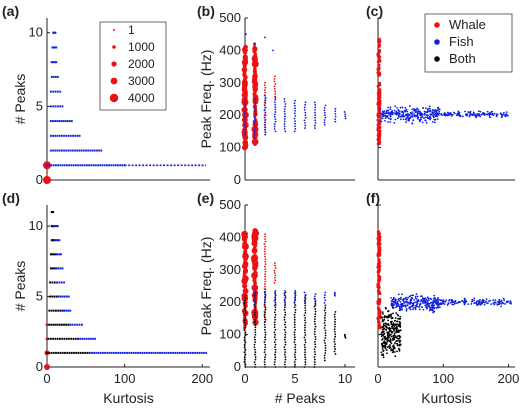 The height and width of the screenshot is (412, 520). What do you see at coordinates (230, 82) in the screenshot?
I see `y-tick-label: 300` at bounding box center [230, 82].